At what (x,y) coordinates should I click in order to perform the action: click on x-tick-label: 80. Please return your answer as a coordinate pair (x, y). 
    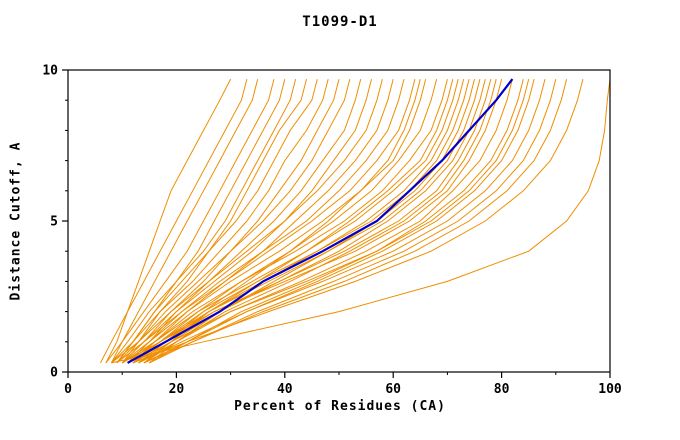
    Looking at the image, I should click on (502, 389).